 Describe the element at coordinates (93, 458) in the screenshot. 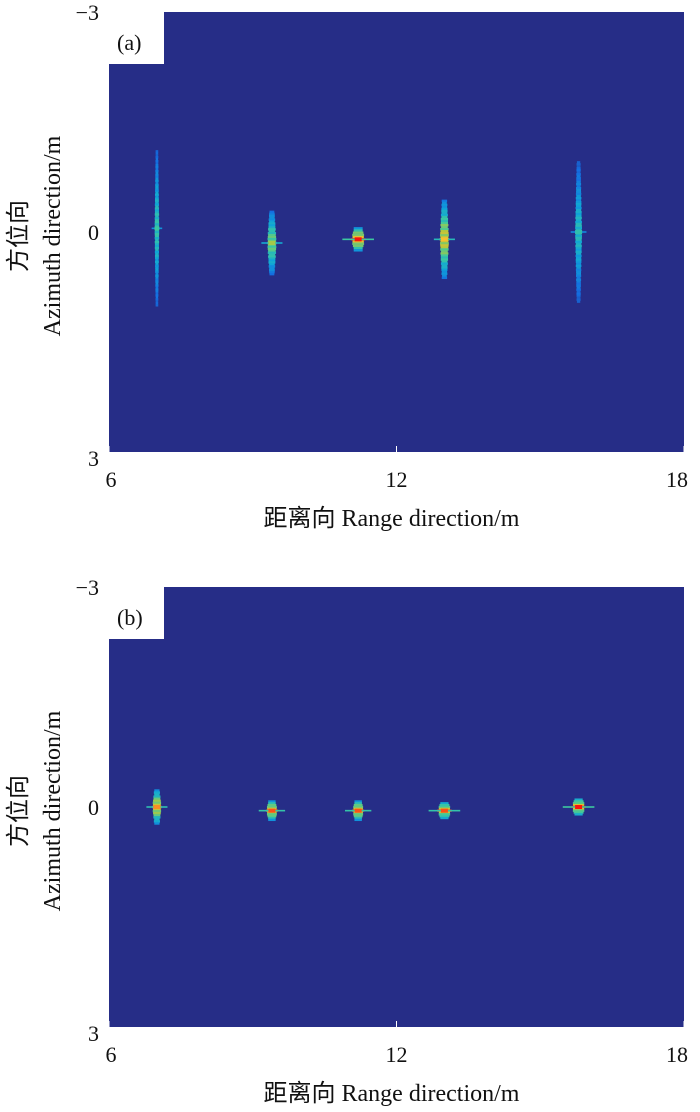

I see `y-tick-label: 3` at that location.